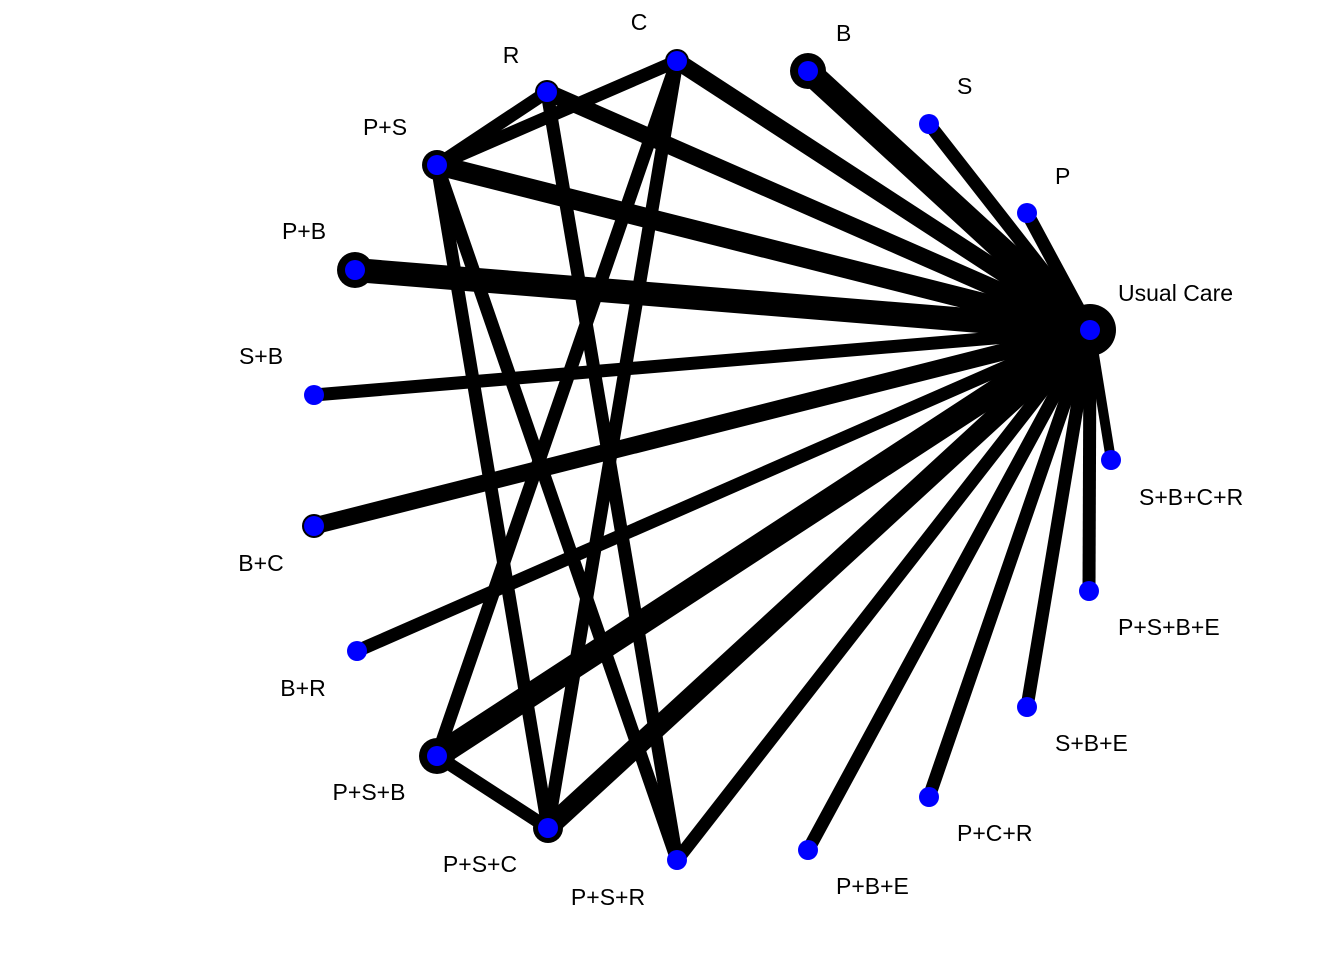 Image resolution: width=1344 pixels, height=960 pixels. I want to click on node-label-b: B, so click(843, 33).